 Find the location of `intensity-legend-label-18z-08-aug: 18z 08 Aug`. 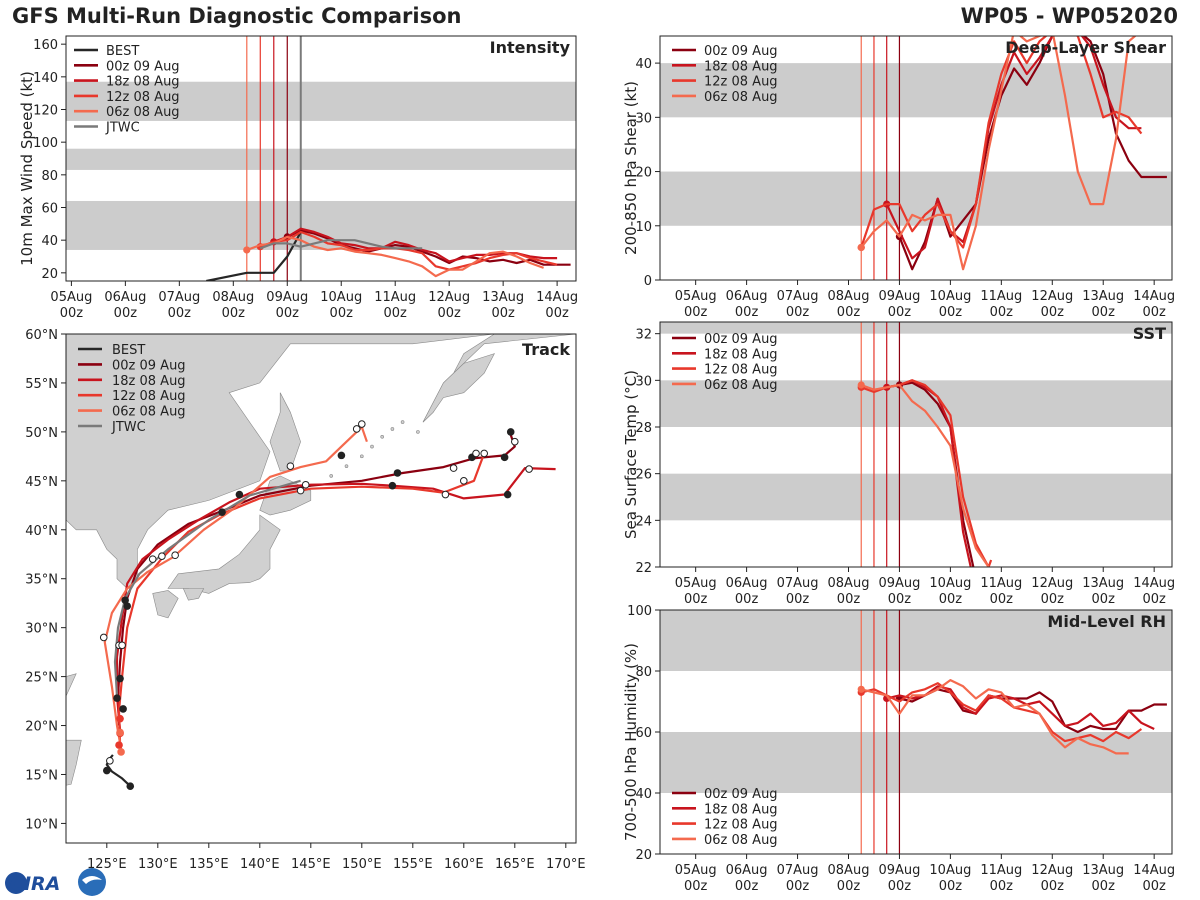

intensity-legend-label-18z-08-aug: 18z 08 Aug is located at coordinates (143, 82).